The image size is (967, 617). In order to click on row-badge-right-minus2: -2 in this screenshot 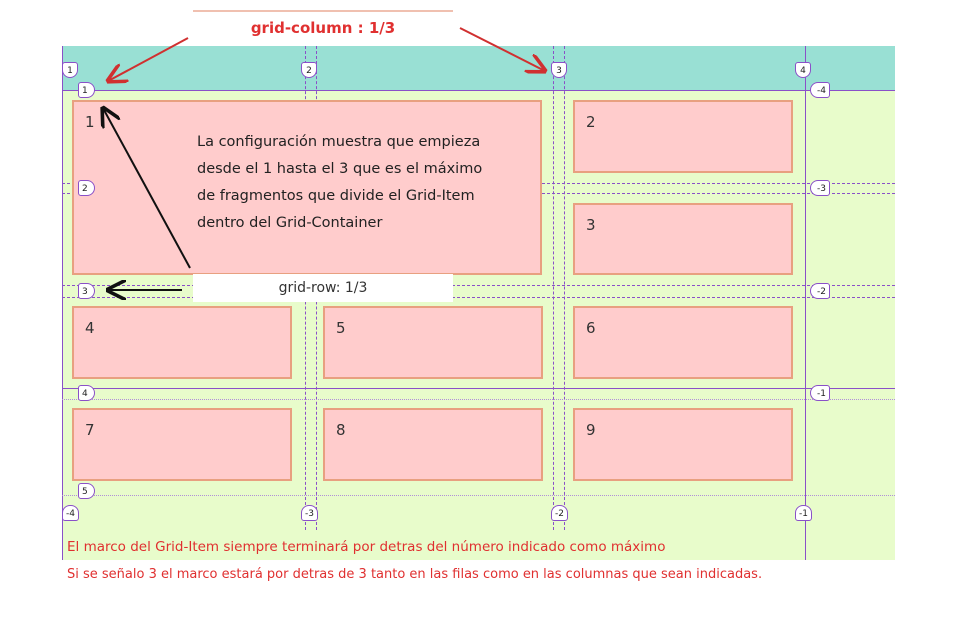, I will do `click(820, 291)`.